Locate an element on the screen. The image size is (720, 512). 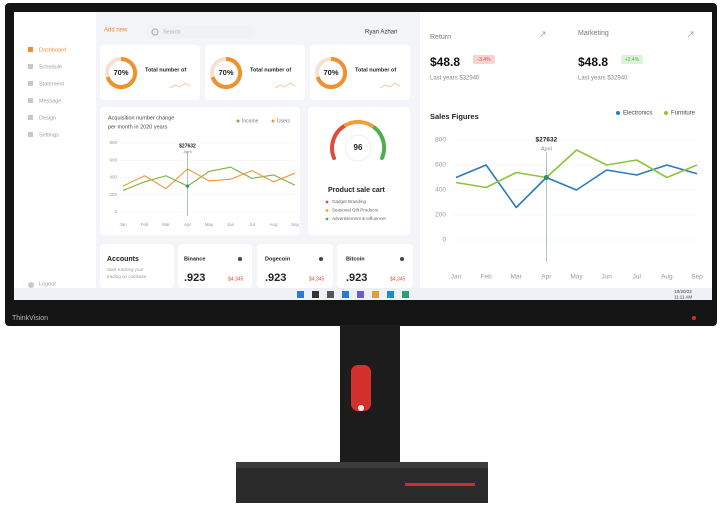
nav-item: Design is located at coordinates (47, 118).